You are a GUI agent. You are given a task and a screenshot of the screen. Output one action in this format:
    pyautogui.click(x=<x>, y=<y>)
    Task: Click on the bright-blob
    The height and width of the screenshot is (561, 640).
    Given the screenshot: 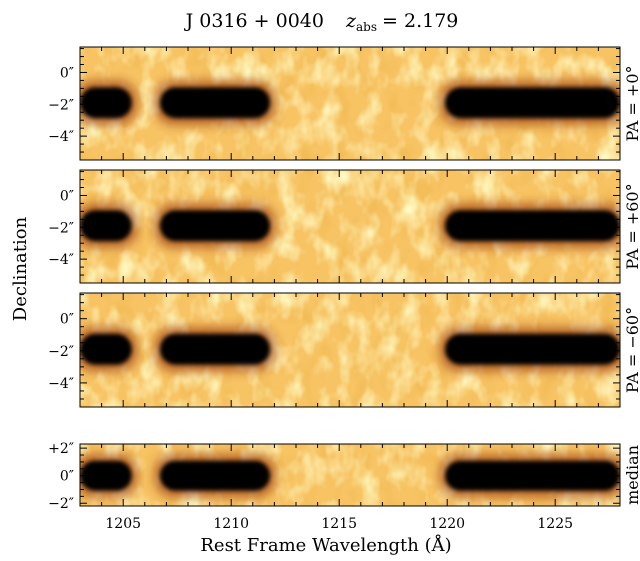 What is the action you would take?
    pyautogui.click(x=343, y=177)
    